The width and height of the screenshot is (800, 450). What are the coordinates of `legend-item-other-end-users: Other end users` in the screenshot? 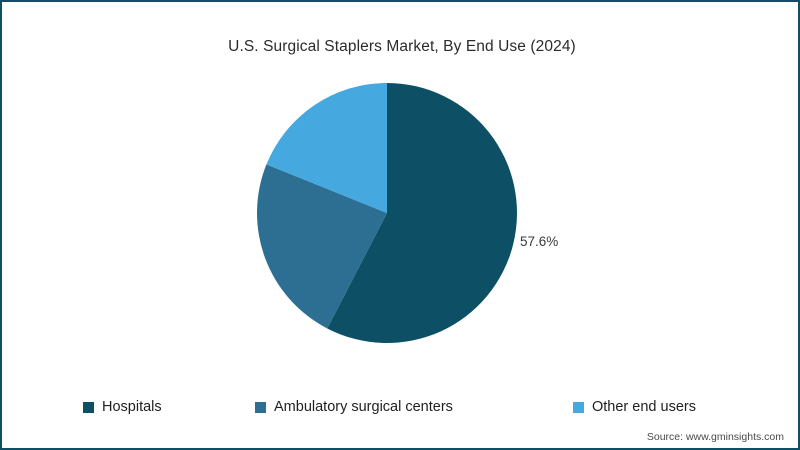 It's located at (634, 407).